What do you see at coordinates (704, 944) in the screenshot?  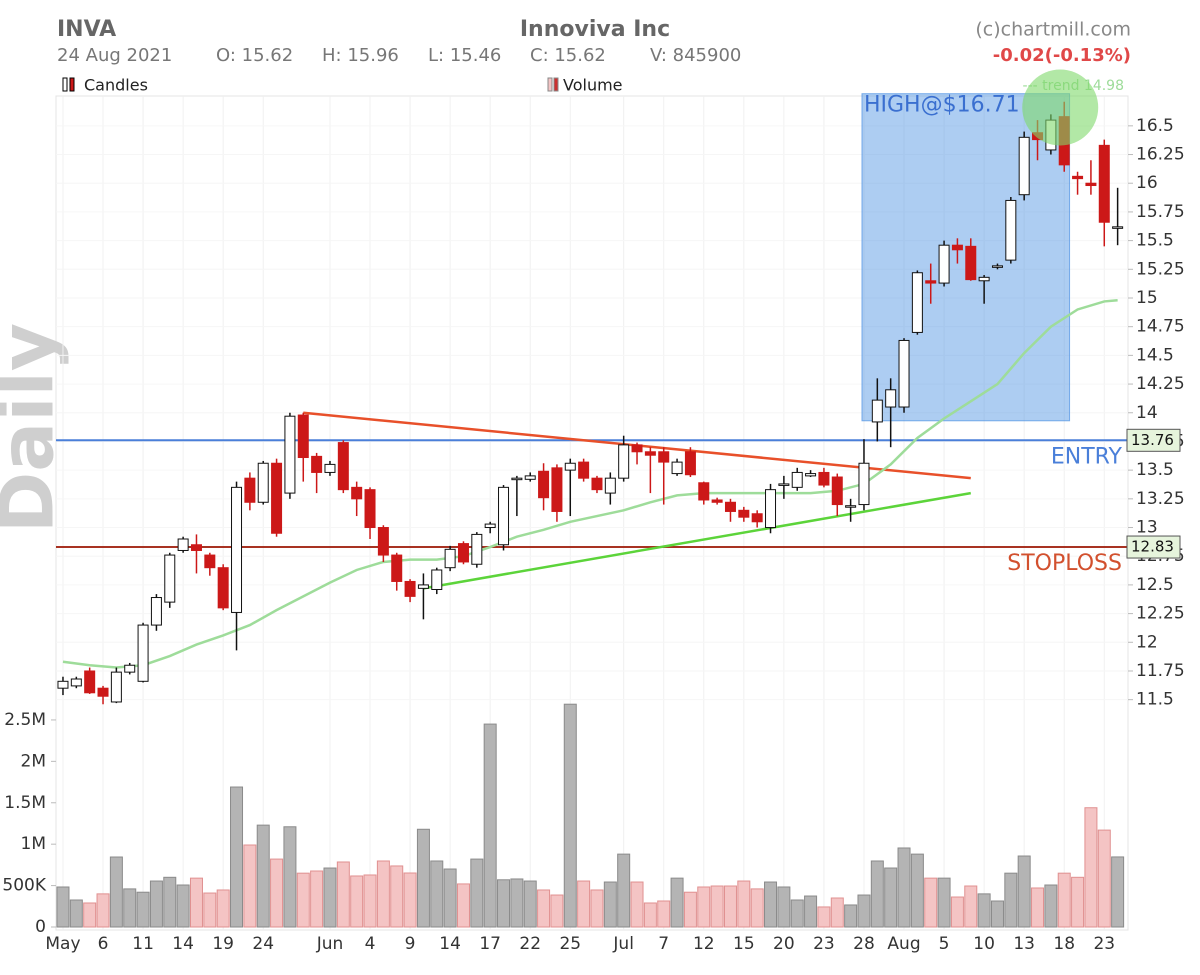 I see `x-tick-label: 12` at bounding box center [704, 944].